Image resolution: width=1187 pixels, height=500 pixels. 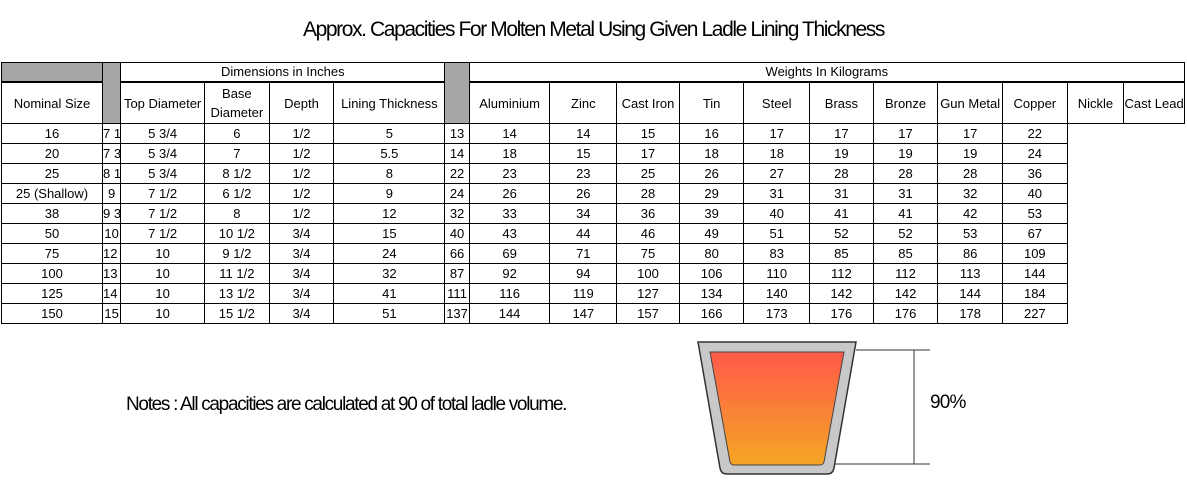 What do you see at coordinates (777, 102) in the screenshot?
I see `header-steel: Steel` at bounding box center [777, 102].